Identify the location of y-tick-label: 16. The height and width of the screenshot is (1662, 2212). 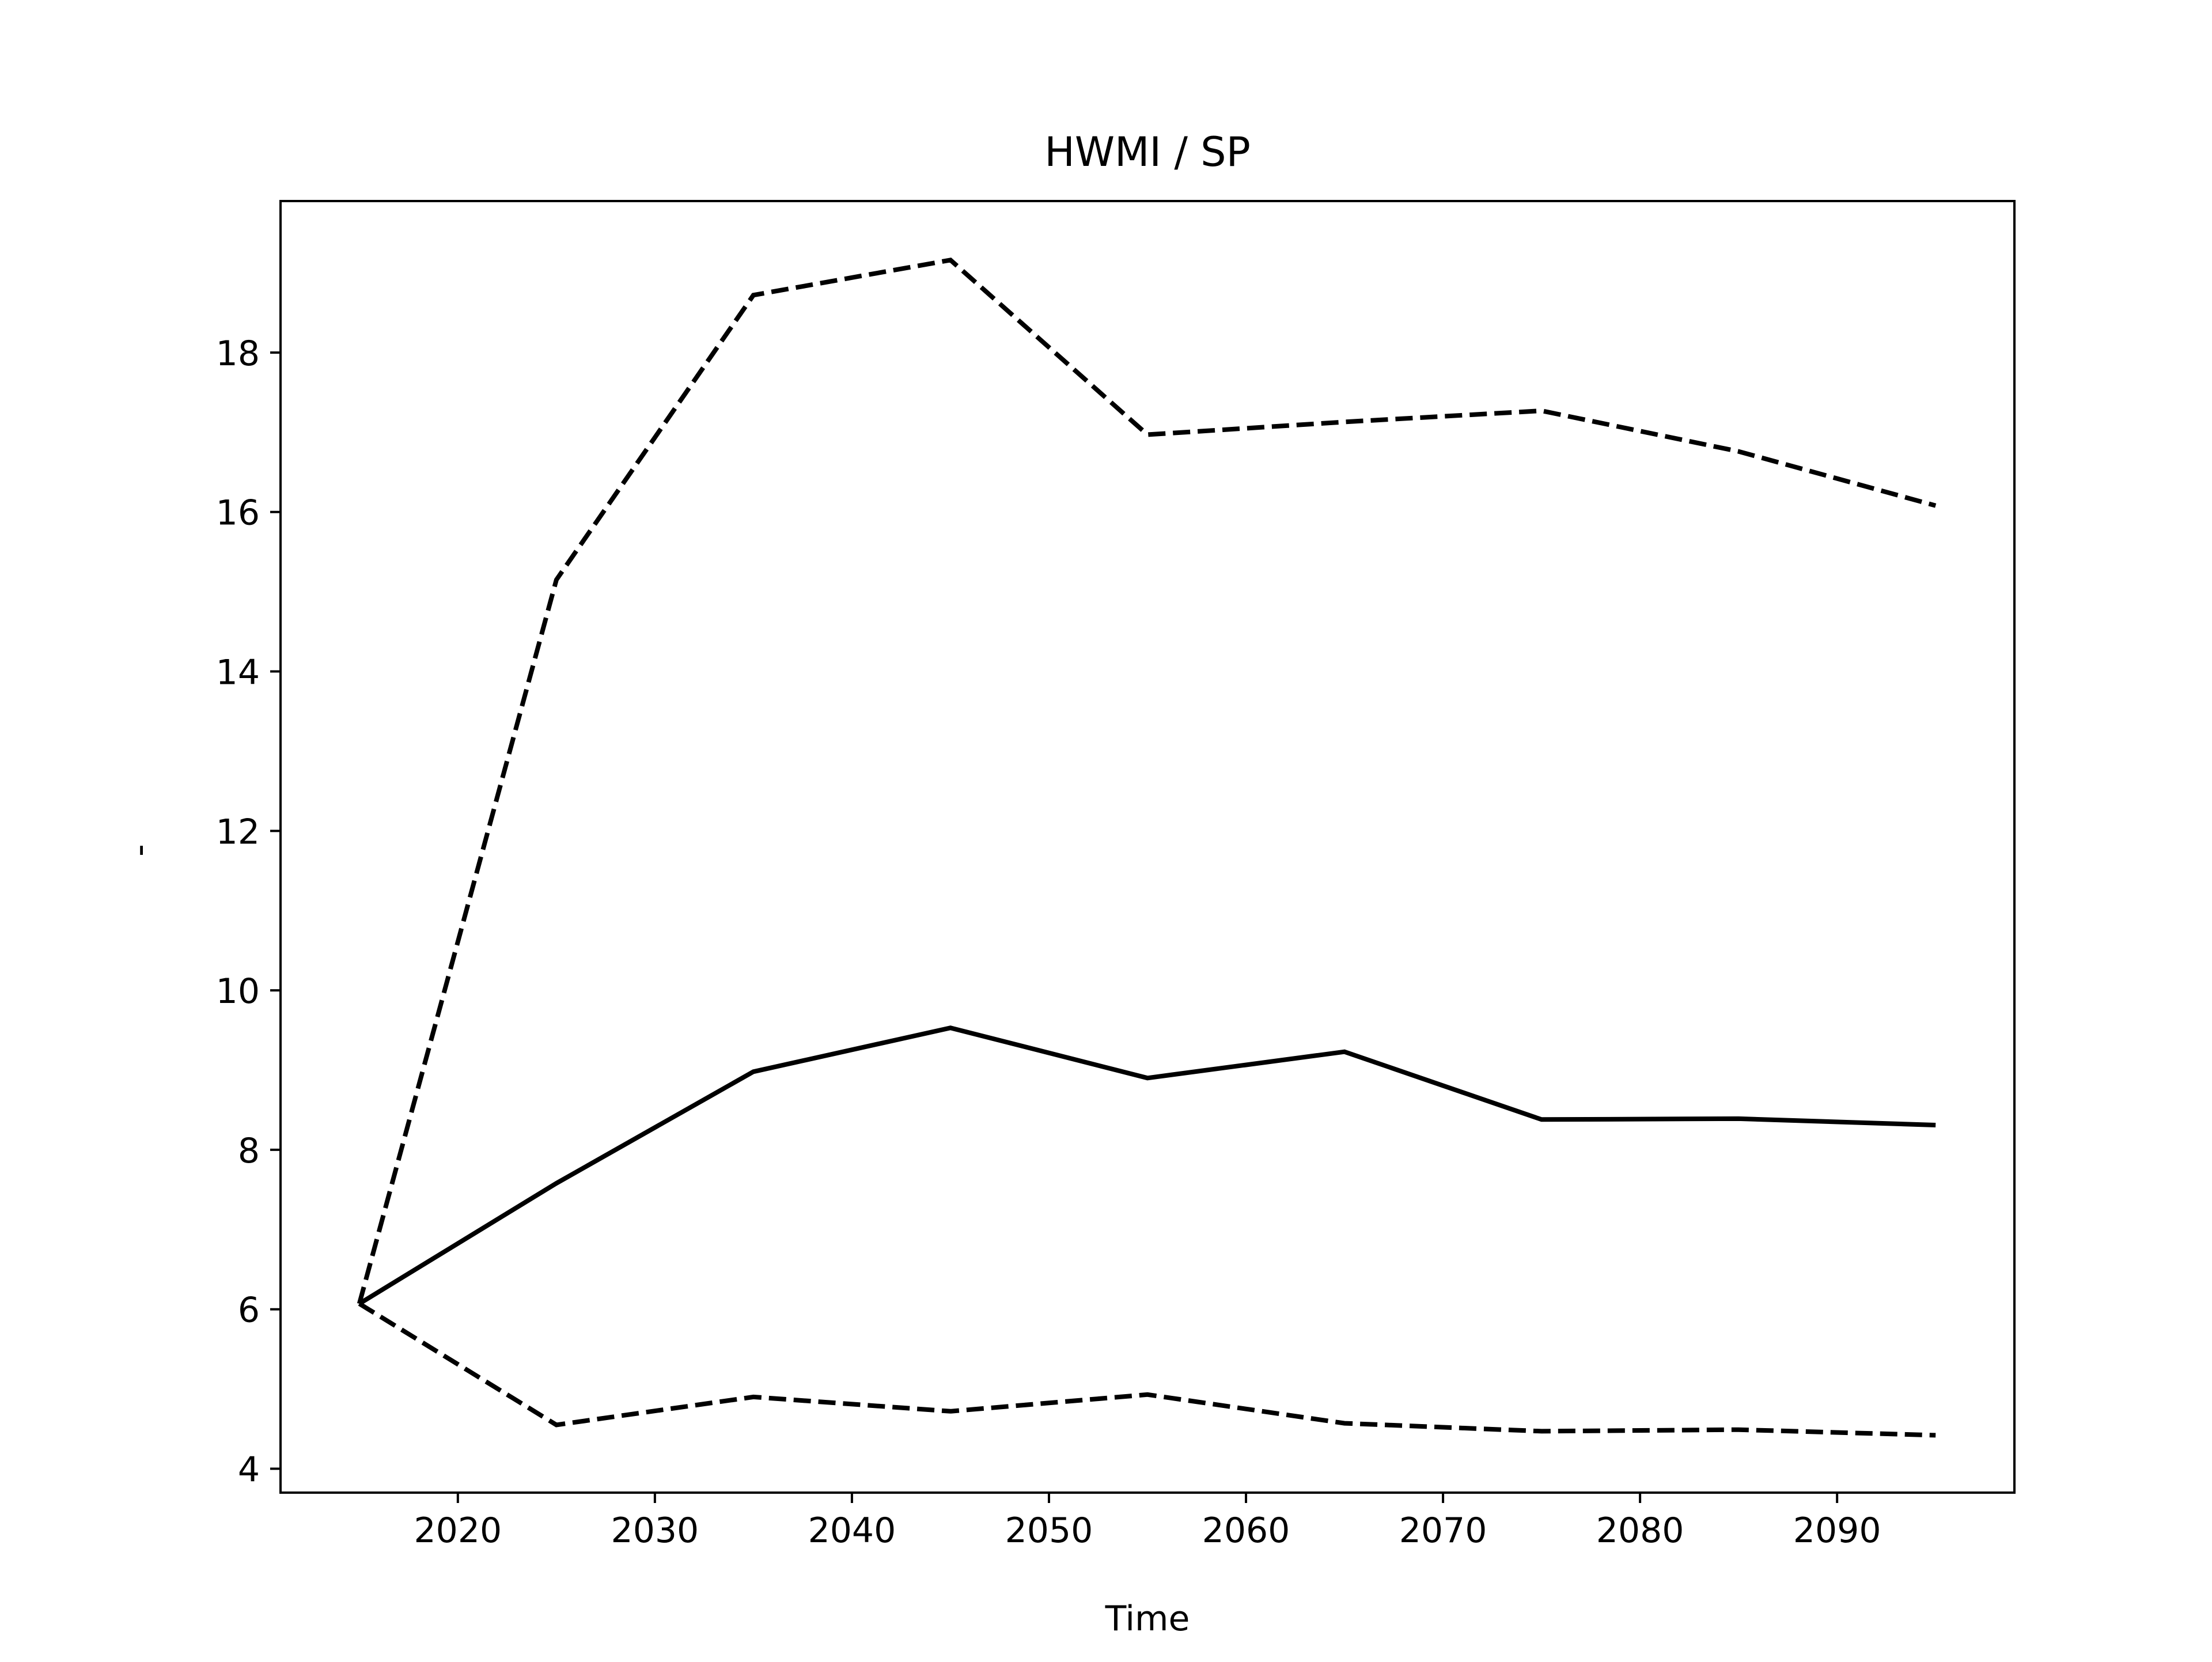
(238, 513).